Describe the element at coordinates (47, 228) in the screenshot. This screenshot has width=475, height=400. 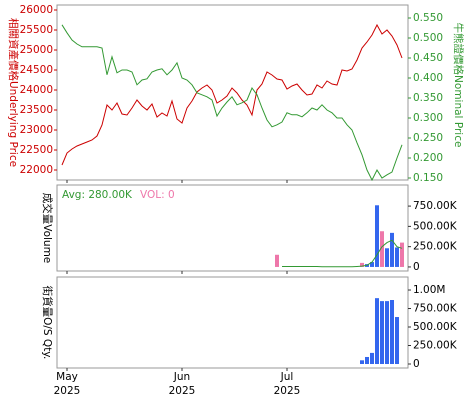
I see `y-axis-title: 成交量Volume` at that location.